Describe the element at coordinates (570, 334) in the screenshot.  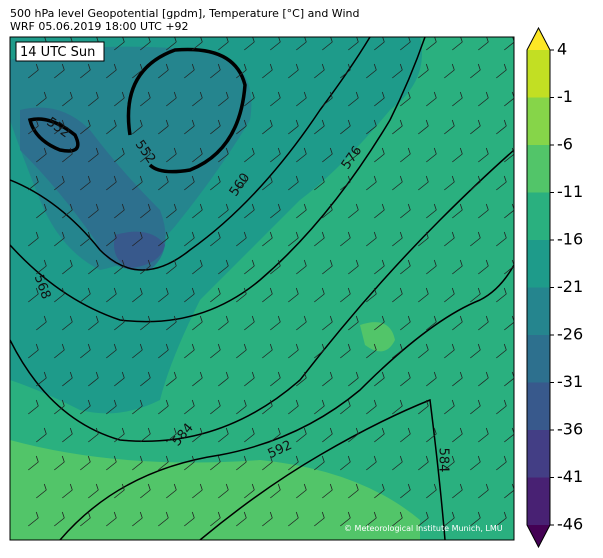
I see `colorbar-tick-label: -26` at that location.